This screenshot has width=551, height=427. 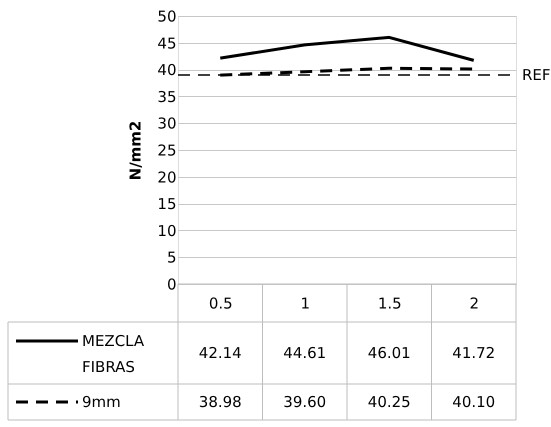 What do you see at coordinates (166, 177) in the screenshot?
I see `y-tick-label: 20` at bounding box center [166, 177].